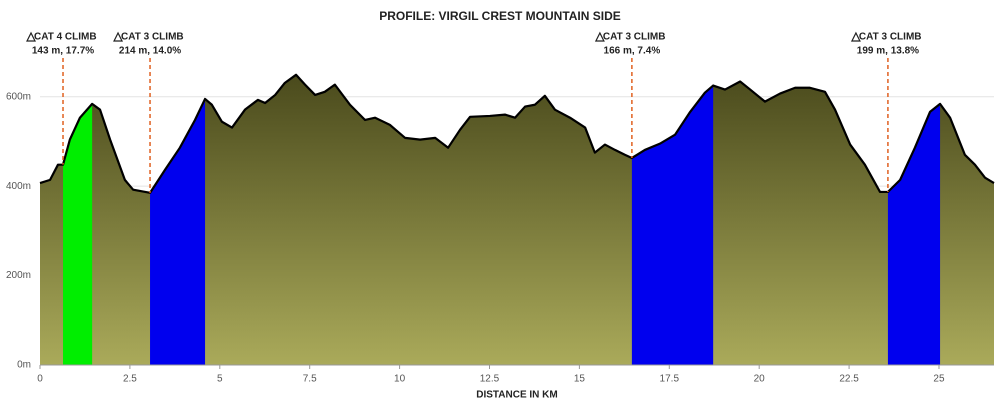 This screenshot has height=400, width=1000. I want to click on x-tick-label: 2.5, so click(130, 379).